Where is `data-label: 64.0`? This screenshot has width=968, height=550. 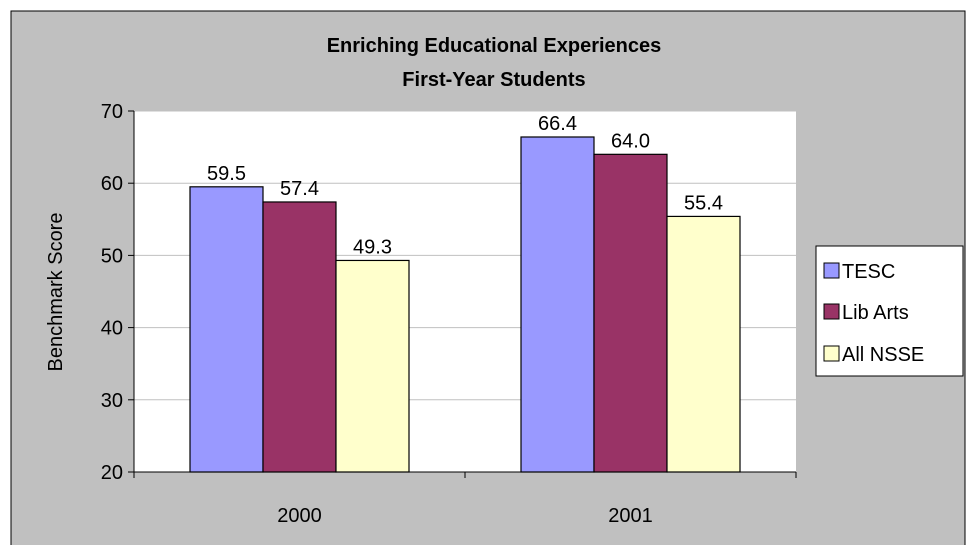
data-label: 64.0 is located at coordinates (630, 141).